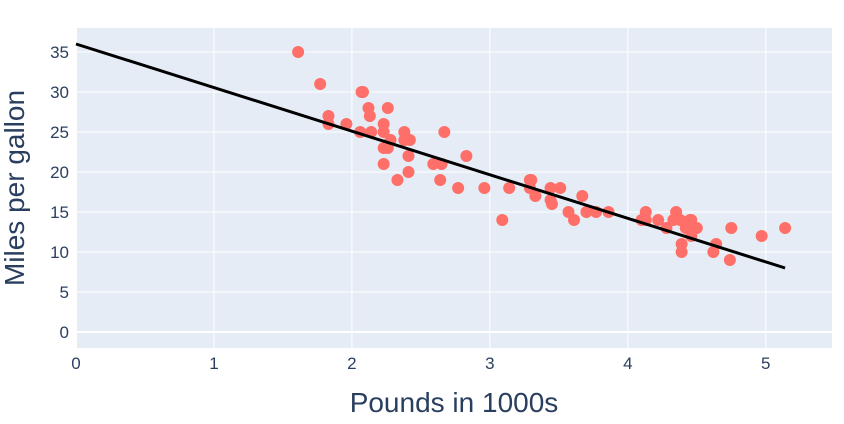 The image size is (844, 424). What do you see at coordinates (351, 363) in the screenshot?
I see `x-tick-label: 2` at bounding box center [351, 363].